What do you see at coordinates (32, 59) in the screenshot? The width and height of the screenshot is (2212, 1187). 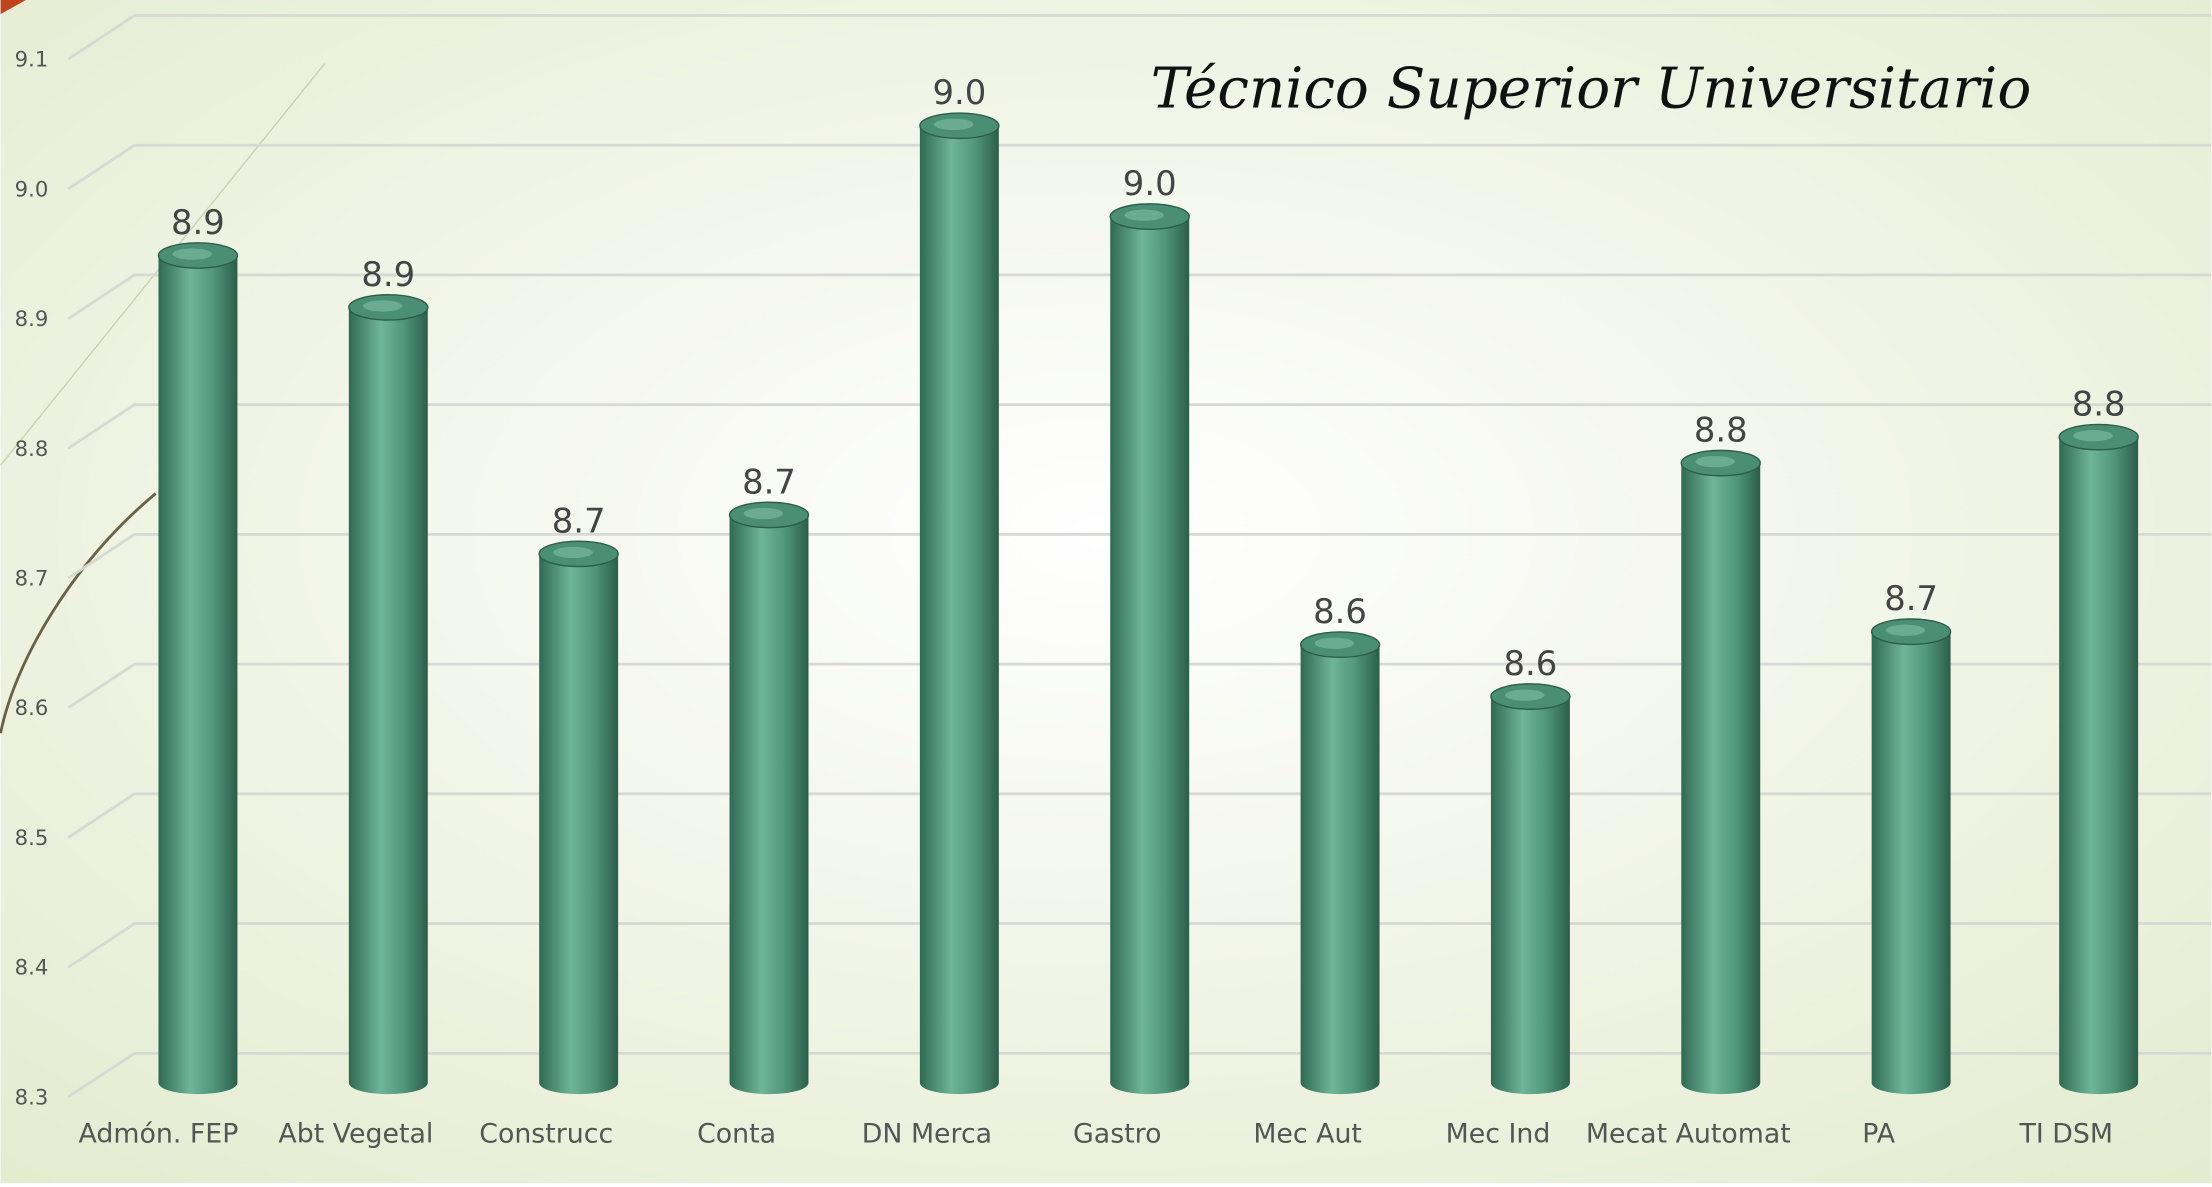 I see `y-tick-label: 9.1` at bounding box center [32, 59].